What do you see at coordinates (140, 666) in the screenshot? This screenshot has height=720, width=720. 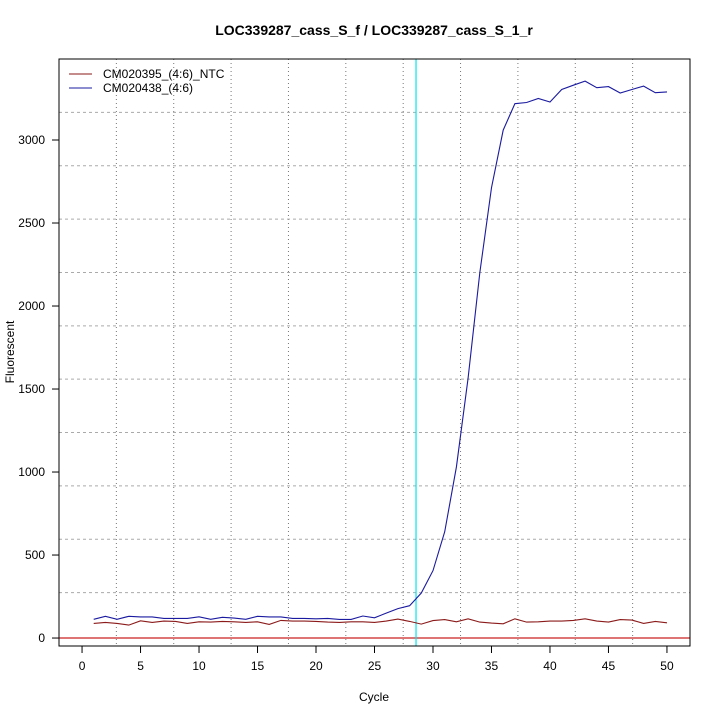 I see `x-tick-label: 5` at bounding box center [140, 666].